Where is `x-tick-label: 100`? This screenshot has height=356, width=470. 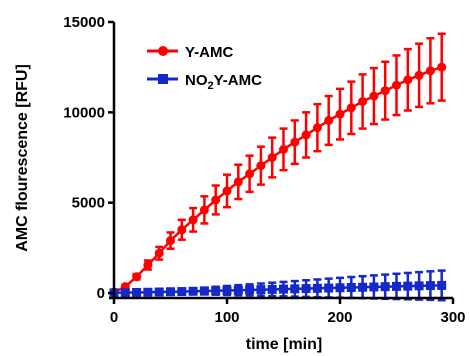 x-tick-label: 100 is located at coordinates (226, 317).